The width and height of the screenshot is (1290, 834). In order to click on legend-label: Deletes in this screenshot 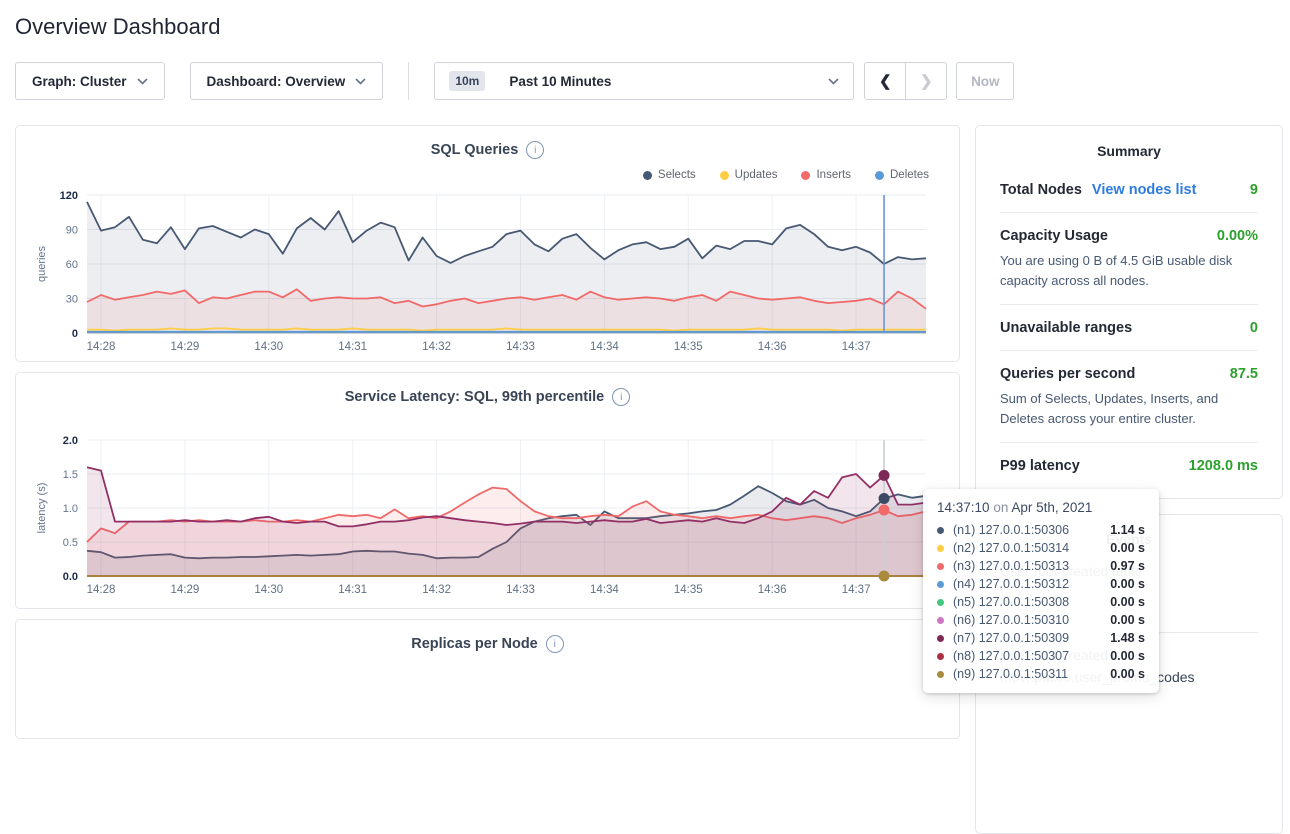, I will do `click(909, 175)`.